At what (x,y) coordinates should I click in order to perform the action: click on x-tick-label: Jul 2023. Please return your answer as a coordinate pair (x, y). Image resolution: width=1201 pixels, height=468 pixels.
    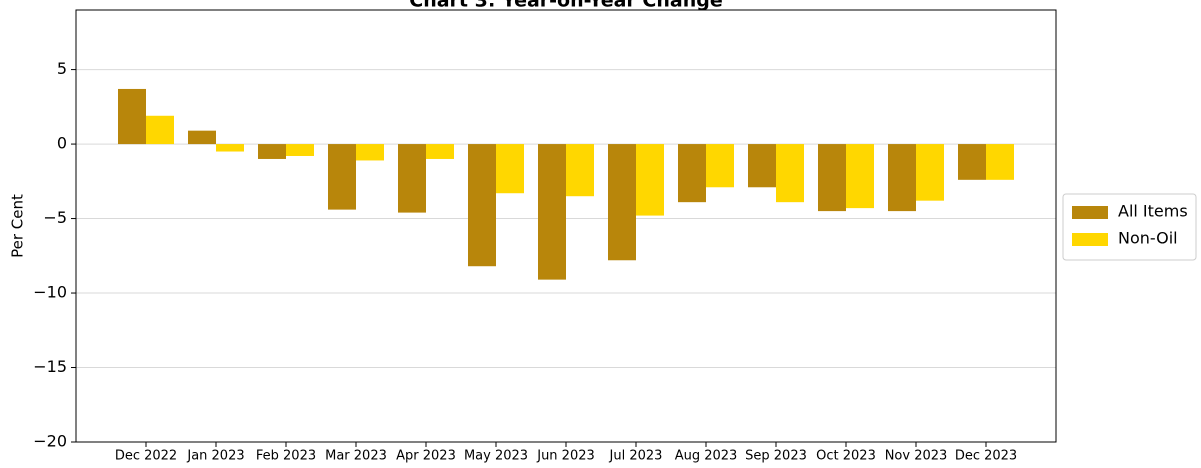
    Looking at the image, I should click on (636, 456).